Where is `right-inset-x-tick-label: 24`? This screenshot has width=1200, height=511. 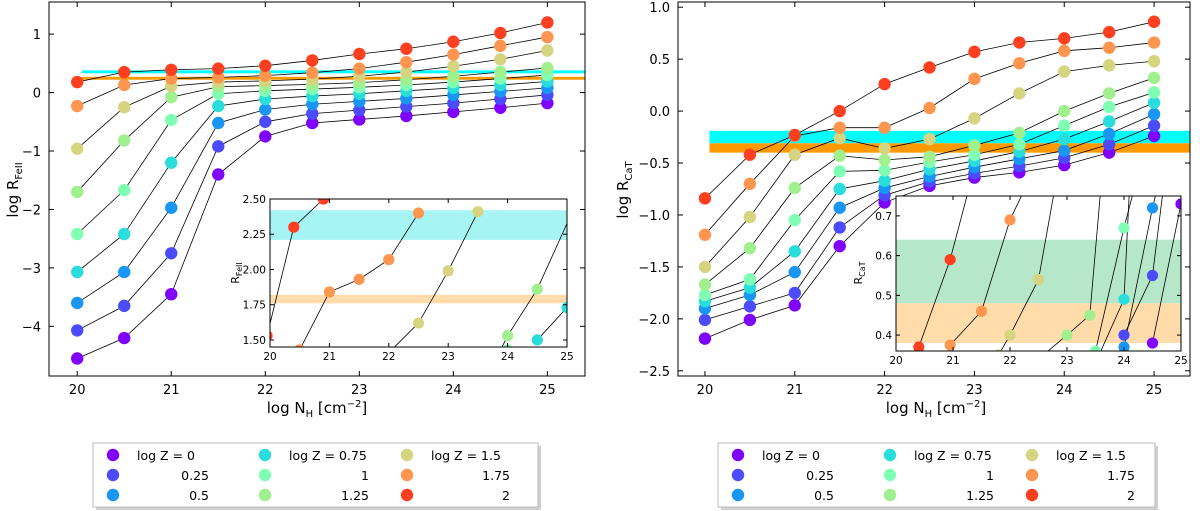 right-inset-x-tick-label: 24 is located at coordinates (1124, 361).